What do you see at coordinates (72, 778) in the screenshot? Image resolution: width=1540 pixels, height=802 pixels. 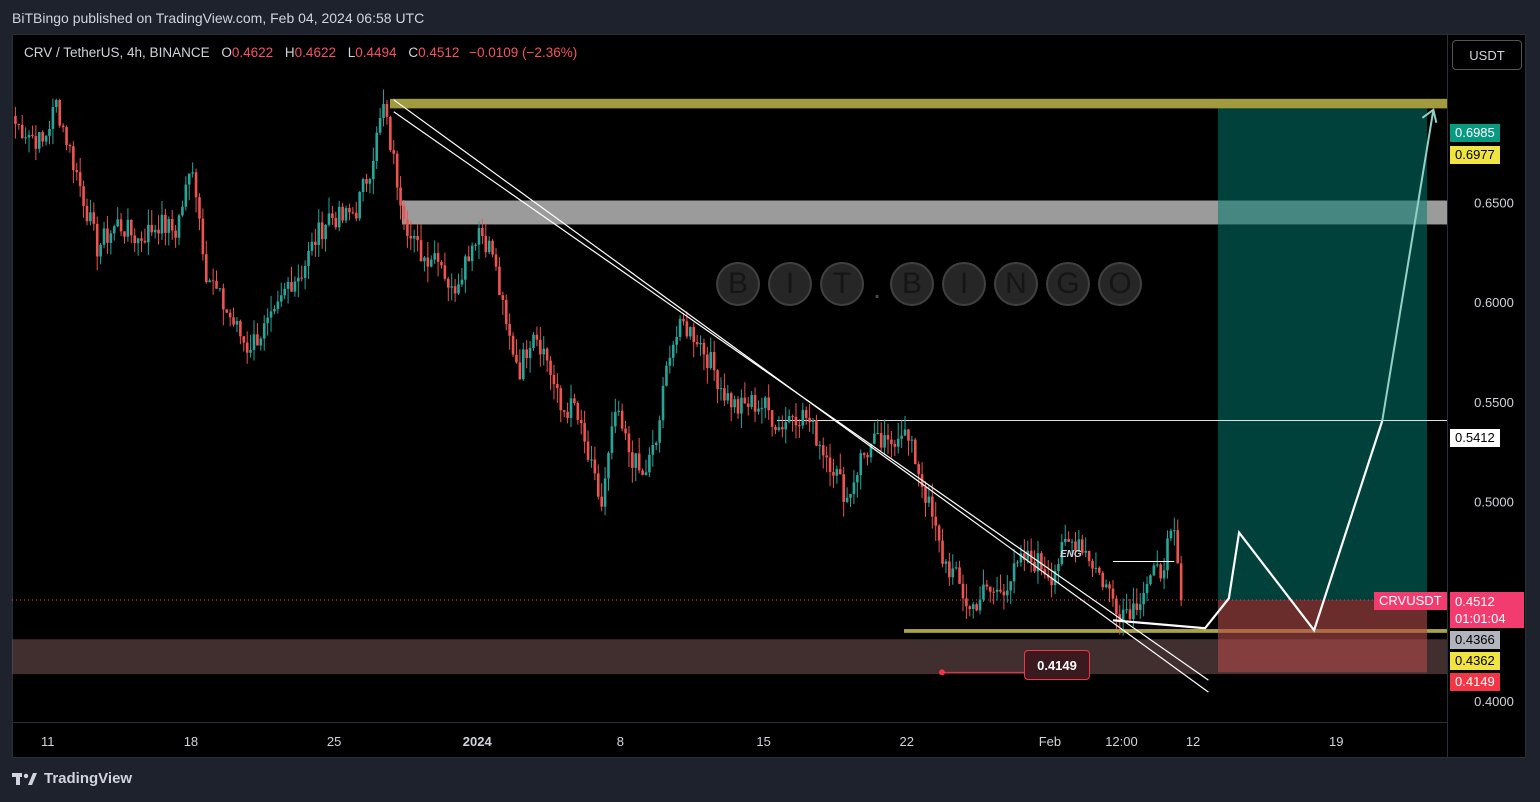 I see `footer-brand: TradingView` at bounding box center [72, 778].